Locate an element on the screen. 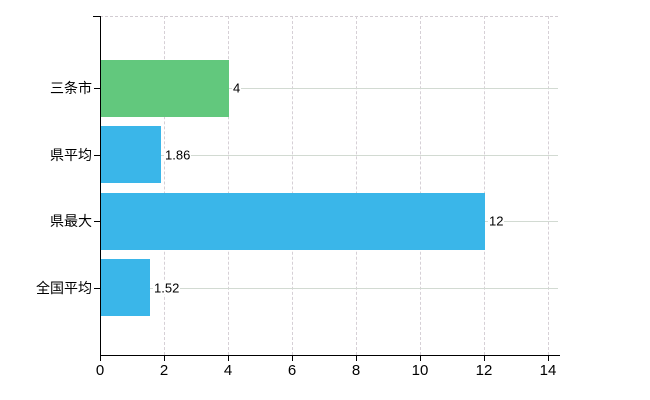  x-tick-label: 8 is located at coordinates (356, 370).